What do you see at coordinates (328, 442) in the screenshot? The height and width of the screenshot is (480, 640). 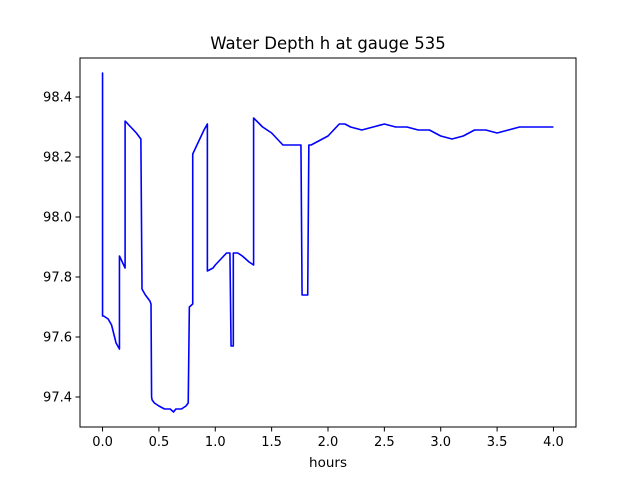 I see `x-tick-label: 2.0` at bounding box center [328, 442].